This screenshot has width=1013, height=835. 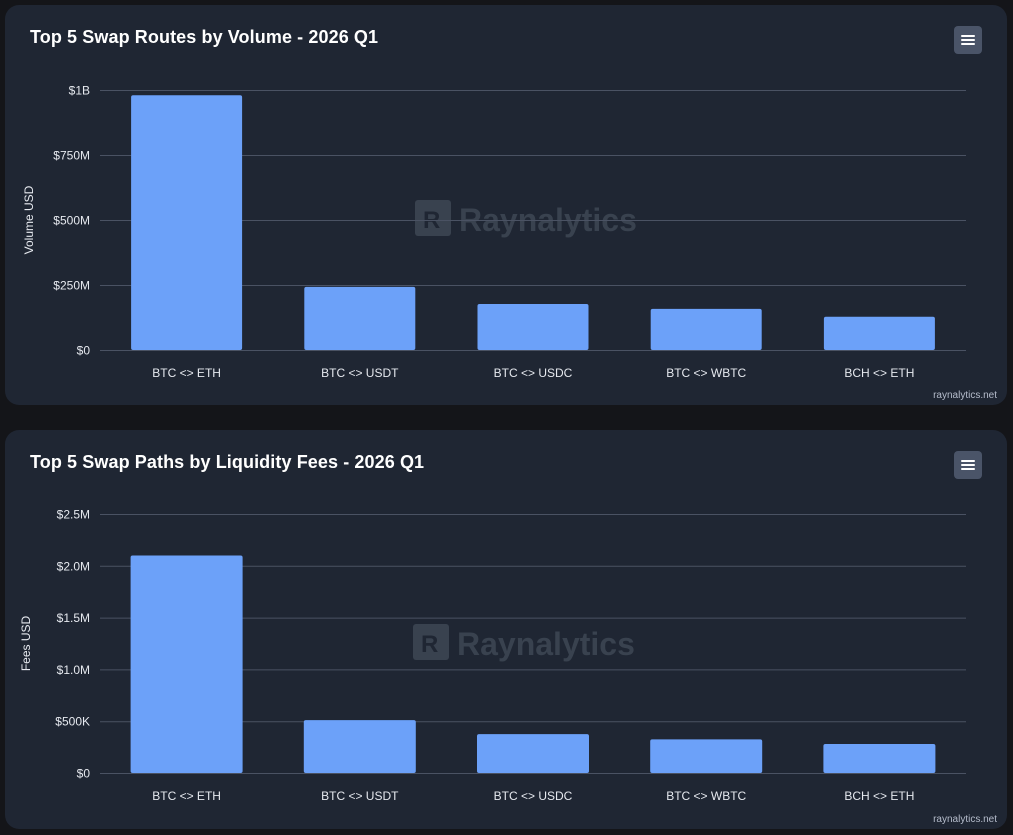 What do you see at coordinates (546, 644) in the screenshot?
I see `watermark-text: Raynalytics` at bounding box center [546, 644].